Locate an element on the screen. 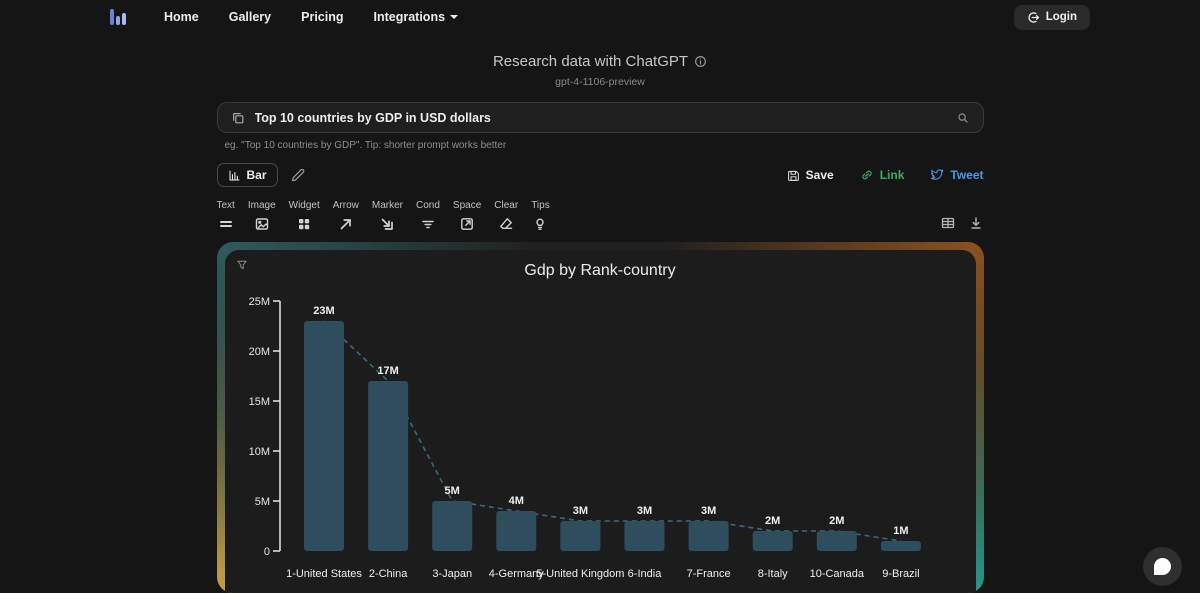 This screenshot has height=593, width=1200. x-category-label: 2-China is located at coordinates (387, 574).